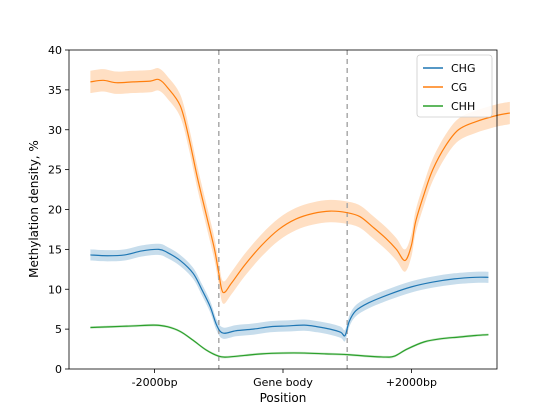 Image resolution: width=552 pixels, height=414 pixels. What do you see at coordinates (289, 341) in the screenshot?
I see `chh-line` at bounding box center [289, 341].